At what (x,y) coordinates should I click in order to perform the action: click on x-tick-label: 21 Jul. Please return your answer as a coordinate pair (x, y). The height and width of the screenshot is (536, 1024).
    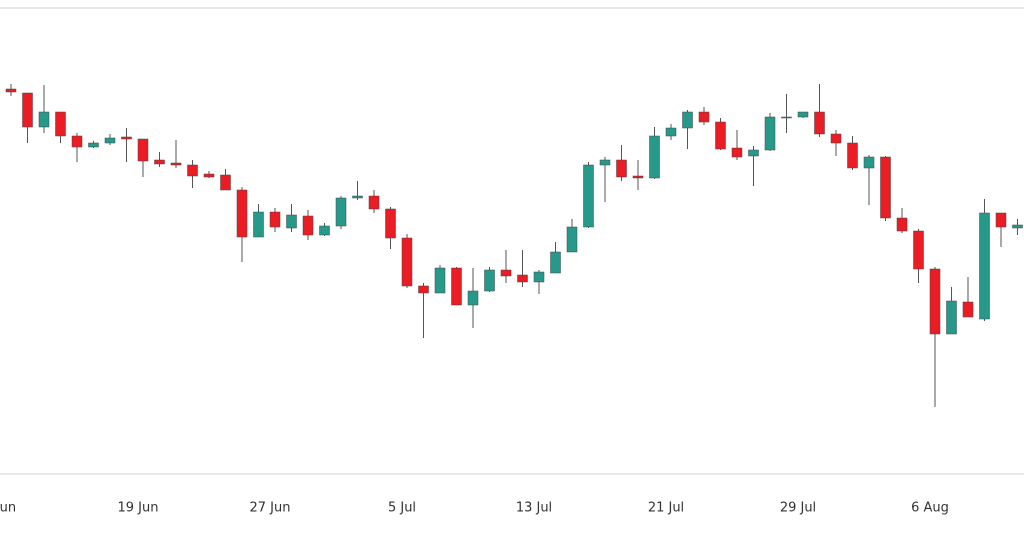
    Looking at the image, I should click on (666, 508).